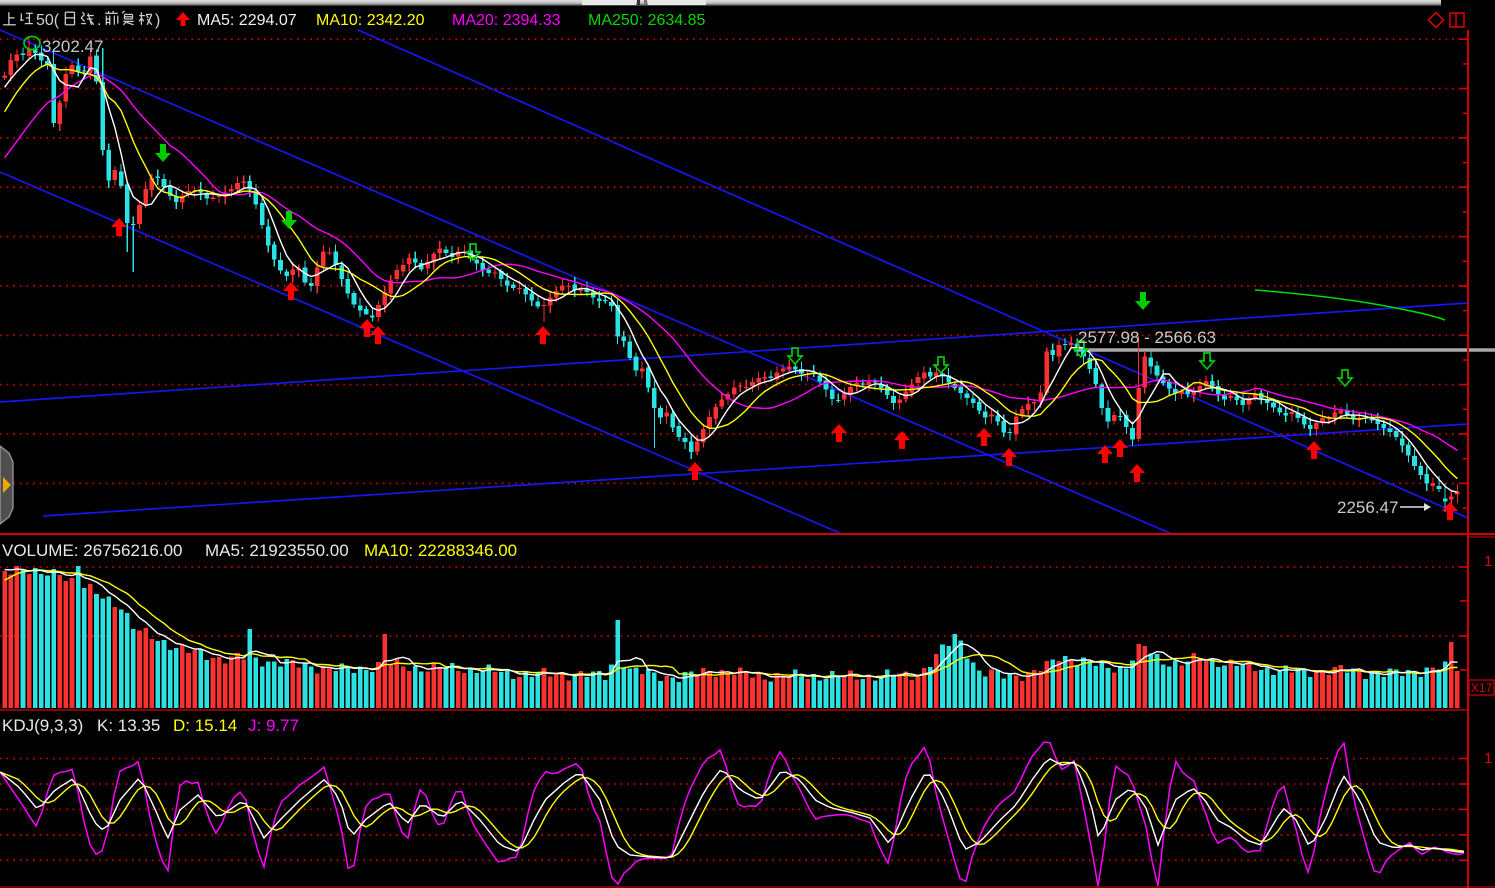  What do you see at coordinates (42, 725) in the screenshot?
I see `svg-text: KDJ(9,3,3)` at bounding box center [42, 725].